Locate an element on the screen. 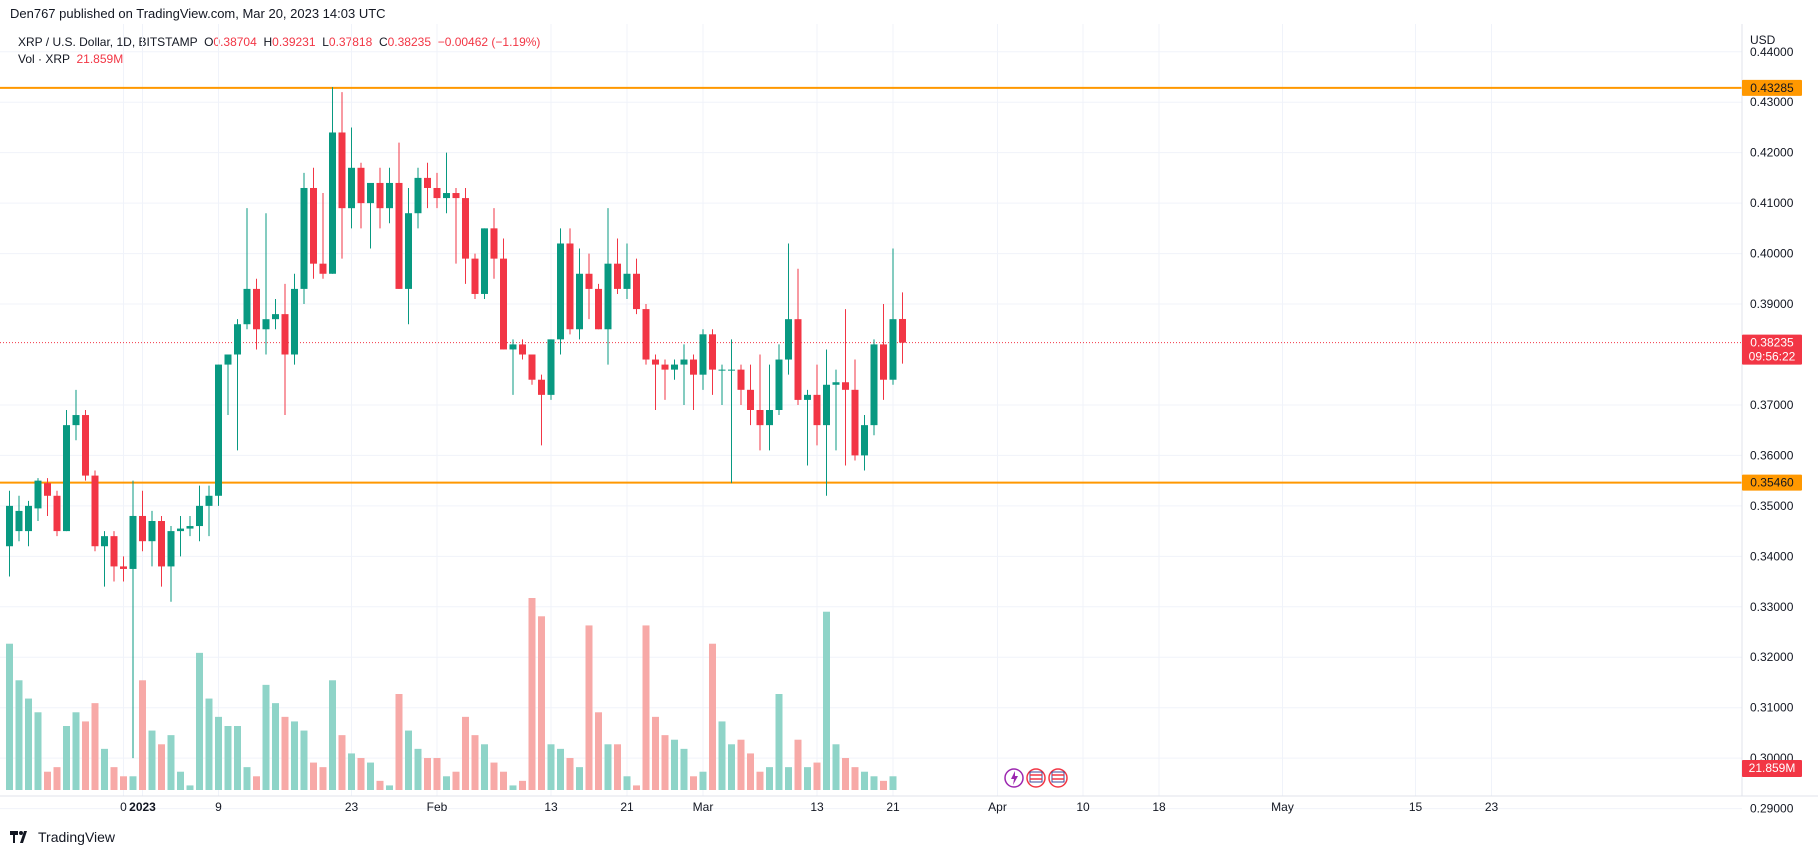 This screenshot has width=1818, height=854. price-tick-label: 0.44000 is located at coordinates (1772, 52).